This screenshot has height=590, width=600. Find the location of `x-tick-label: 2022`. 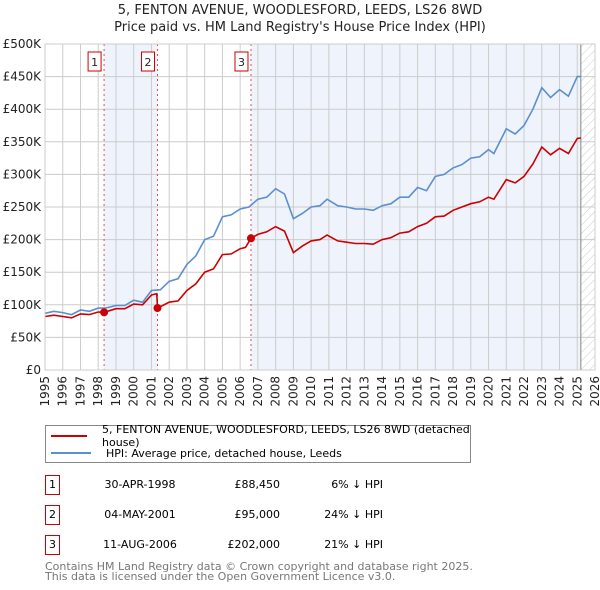

x-tick-label: 2022 is located at coordinates (524, 391).